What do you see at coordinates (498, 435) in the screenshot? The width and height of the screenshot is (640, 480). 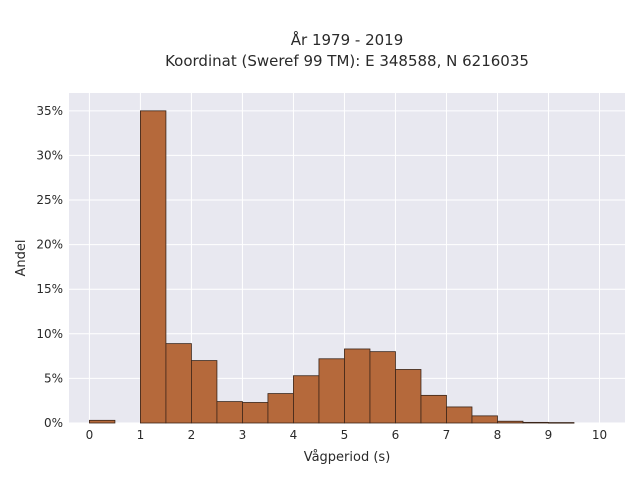 I see `x-tick-label: 8` at bounding box center [498, 435].